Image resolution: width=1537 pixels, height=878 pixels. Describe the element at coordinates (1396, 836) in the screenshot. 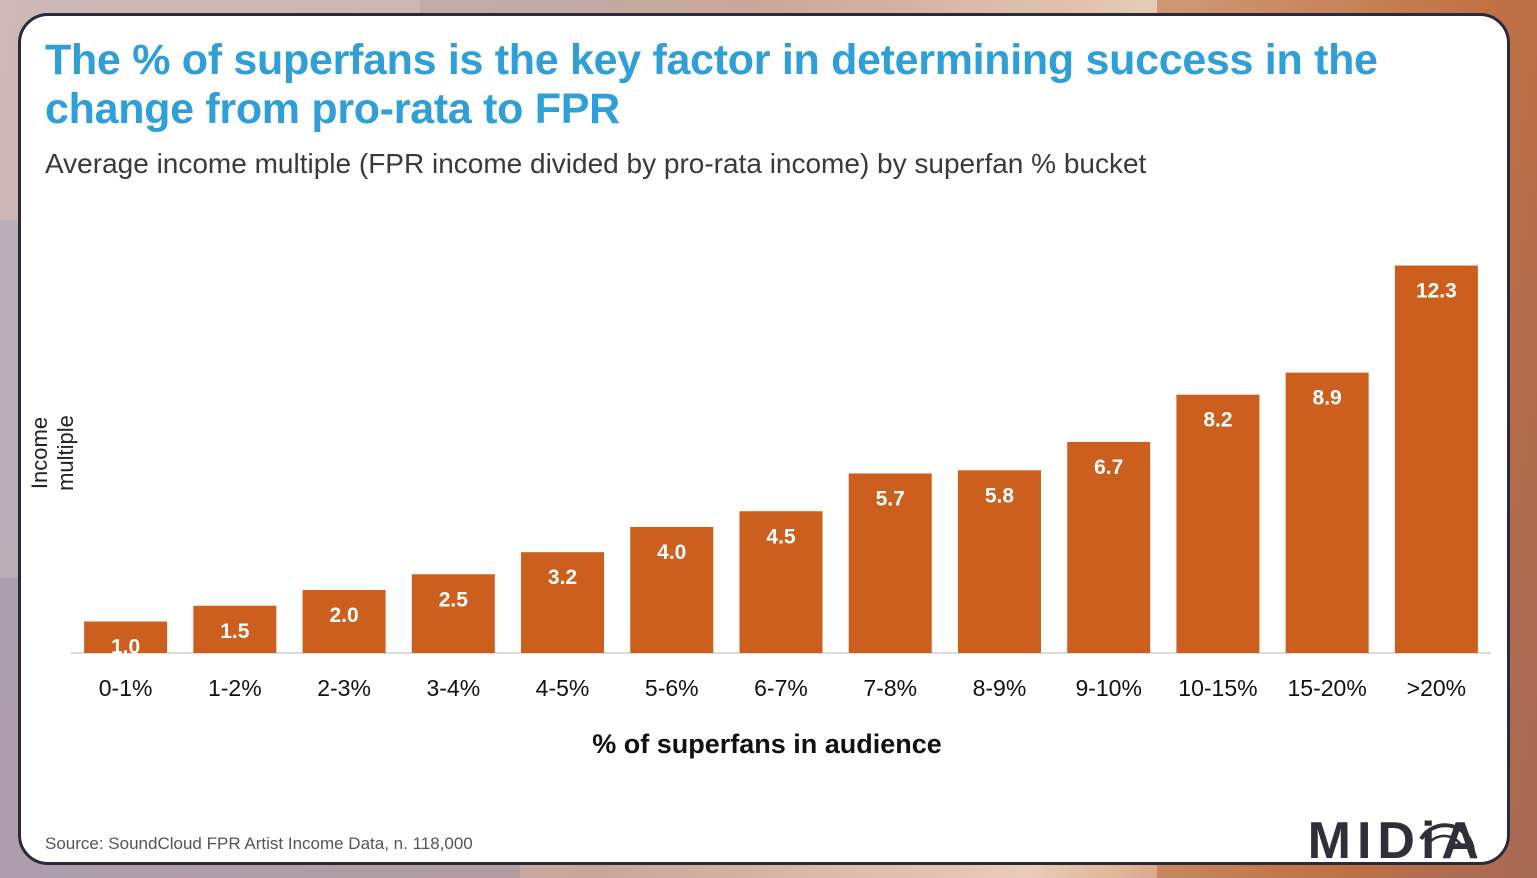

I see `midia-logo: MIDiA` at that location.